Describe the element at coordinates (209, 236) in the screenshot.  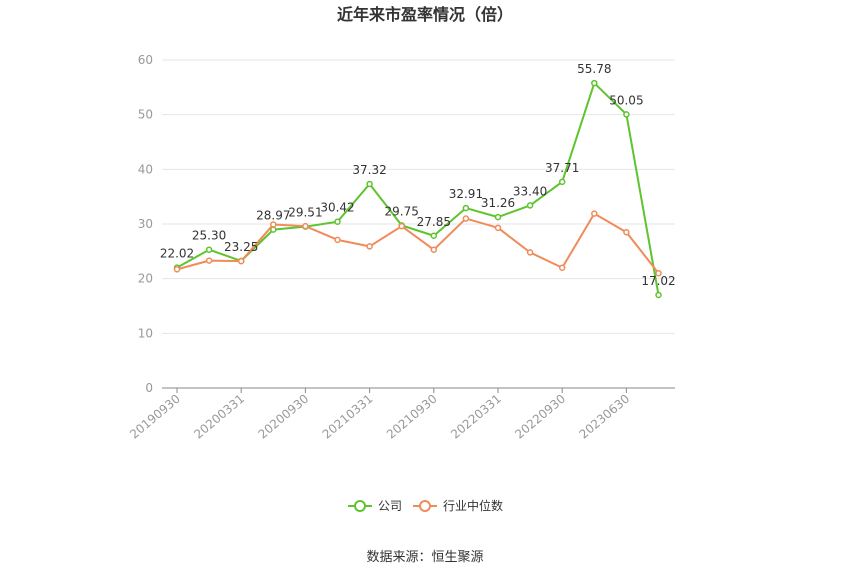
I see `data-label: 25.30` at that location.